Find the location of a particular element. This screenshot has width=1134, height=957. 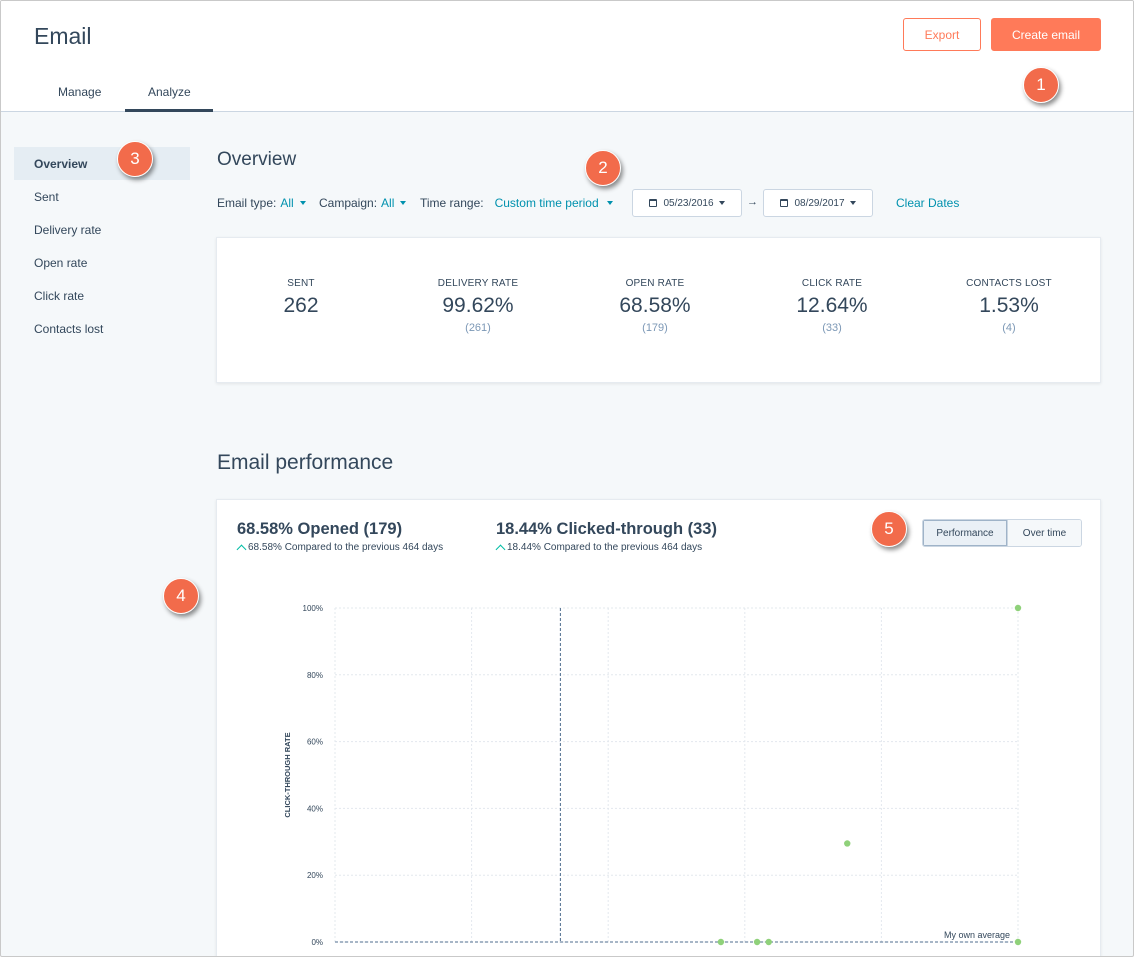

stat-delivery-rate: DELIVERY RATE 99.62% (261) is located at coordinates (478, 306).